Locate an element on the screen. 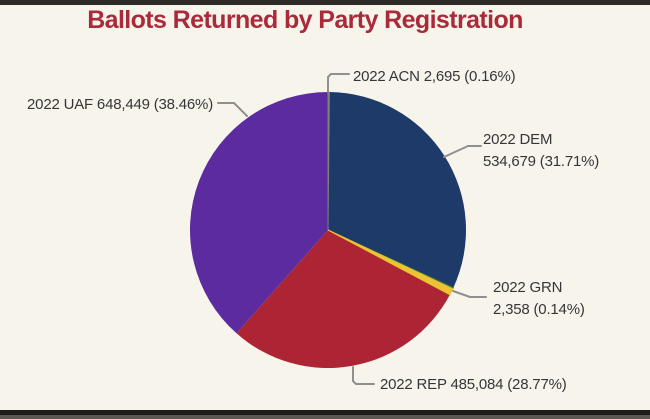 The height and width of the screenshot is (419, 650). callout-rep-text: 2022 REP 485,084 (28.77%) is located at coordinates (473, 384).